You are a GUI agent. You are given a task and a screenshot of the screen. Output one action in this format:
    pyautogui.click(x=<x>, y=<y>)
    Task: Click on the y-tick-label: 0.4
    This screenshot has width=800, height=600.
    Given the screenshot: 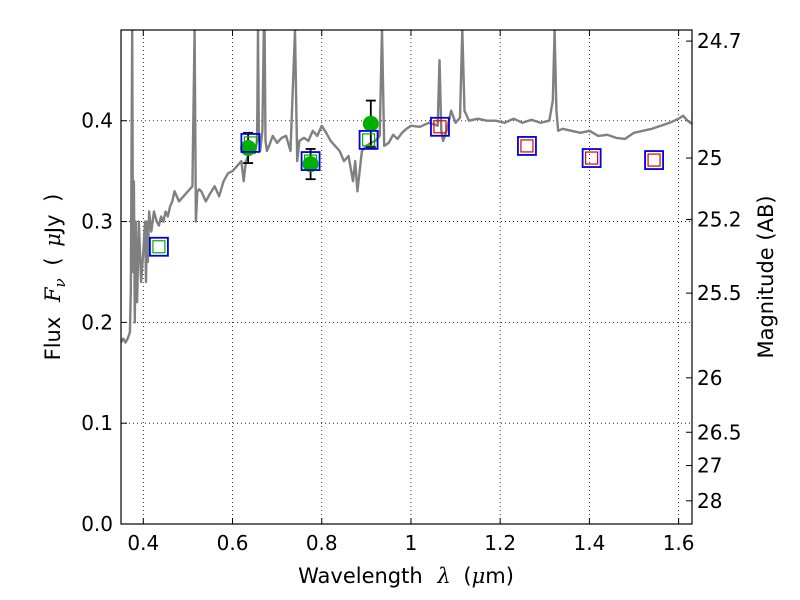 What is the action you would take?
    pyautogui.click(x=97, y=121)
    